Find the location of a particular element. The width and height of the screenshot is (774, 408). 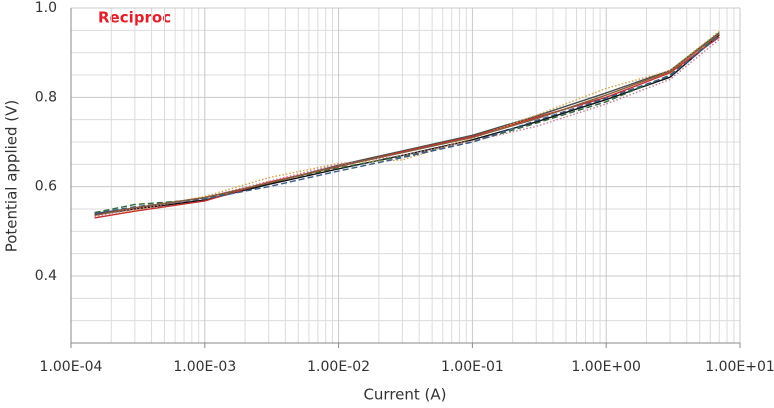

x-tick-label: 1.00E-02 is located at coordinates (338, 367).